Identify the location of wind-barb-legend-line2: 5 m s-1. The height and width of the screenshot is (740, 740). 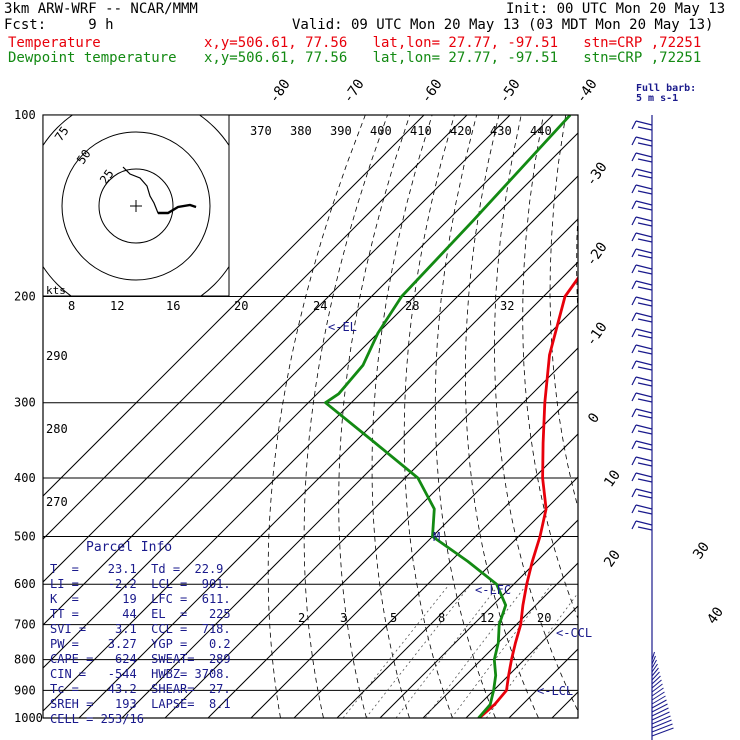
(657, 98).